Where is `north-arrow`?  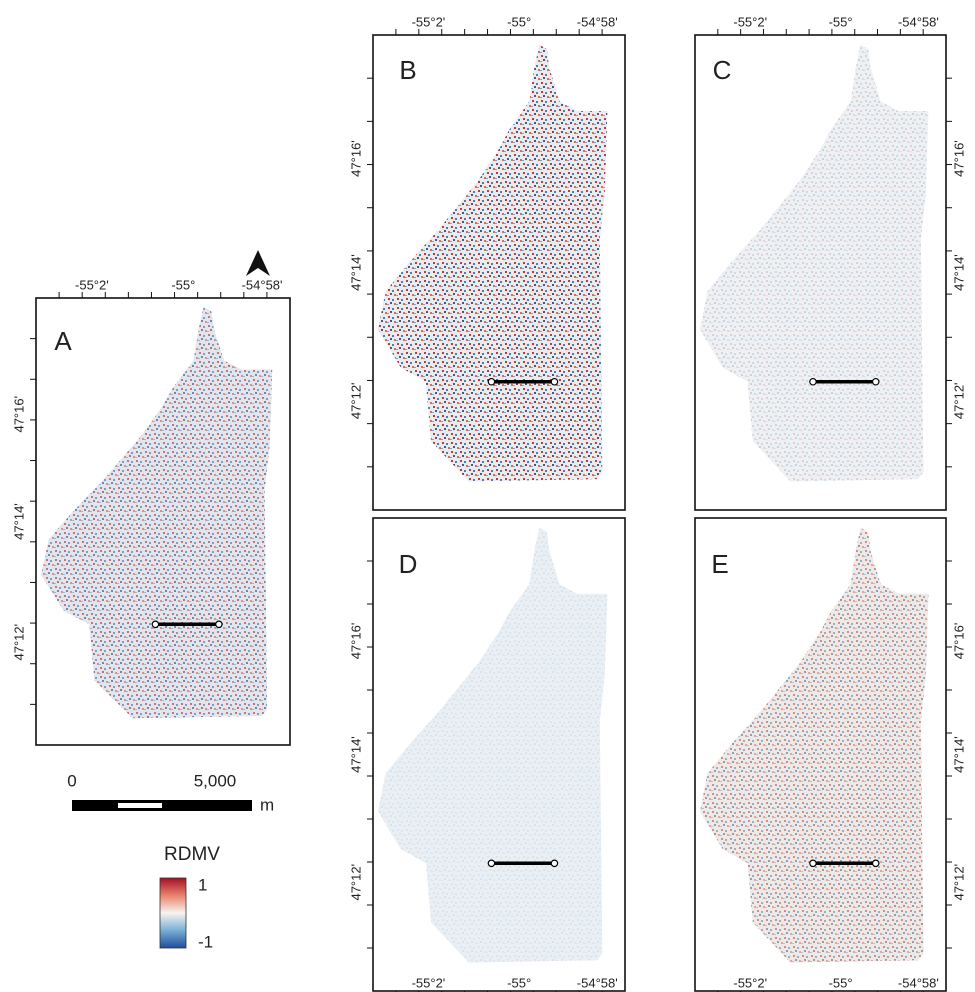
north-arrow is located at coordinates (258, 263).